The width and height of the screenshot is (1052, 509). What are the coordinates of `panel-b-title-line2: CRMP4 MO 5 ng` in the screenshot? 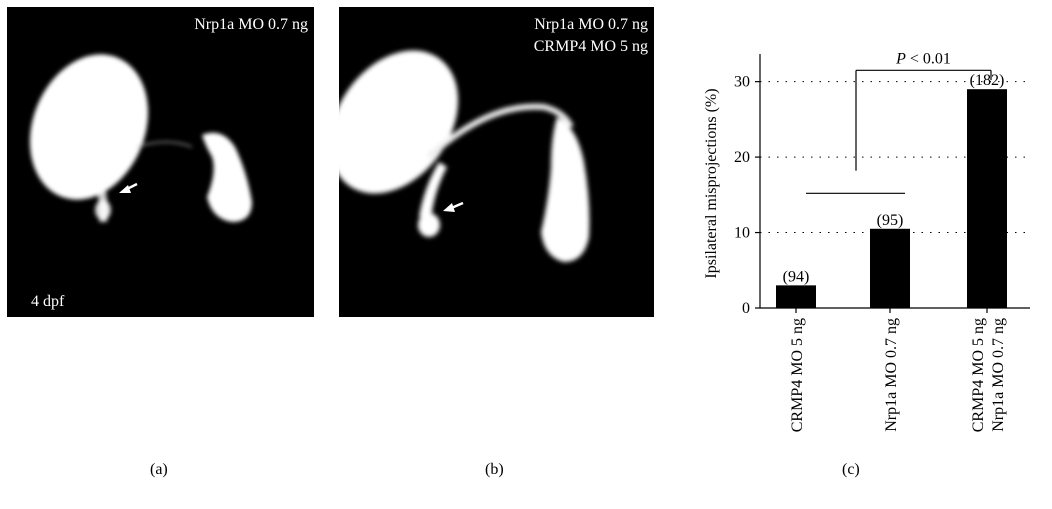 It's located at (590, 46).